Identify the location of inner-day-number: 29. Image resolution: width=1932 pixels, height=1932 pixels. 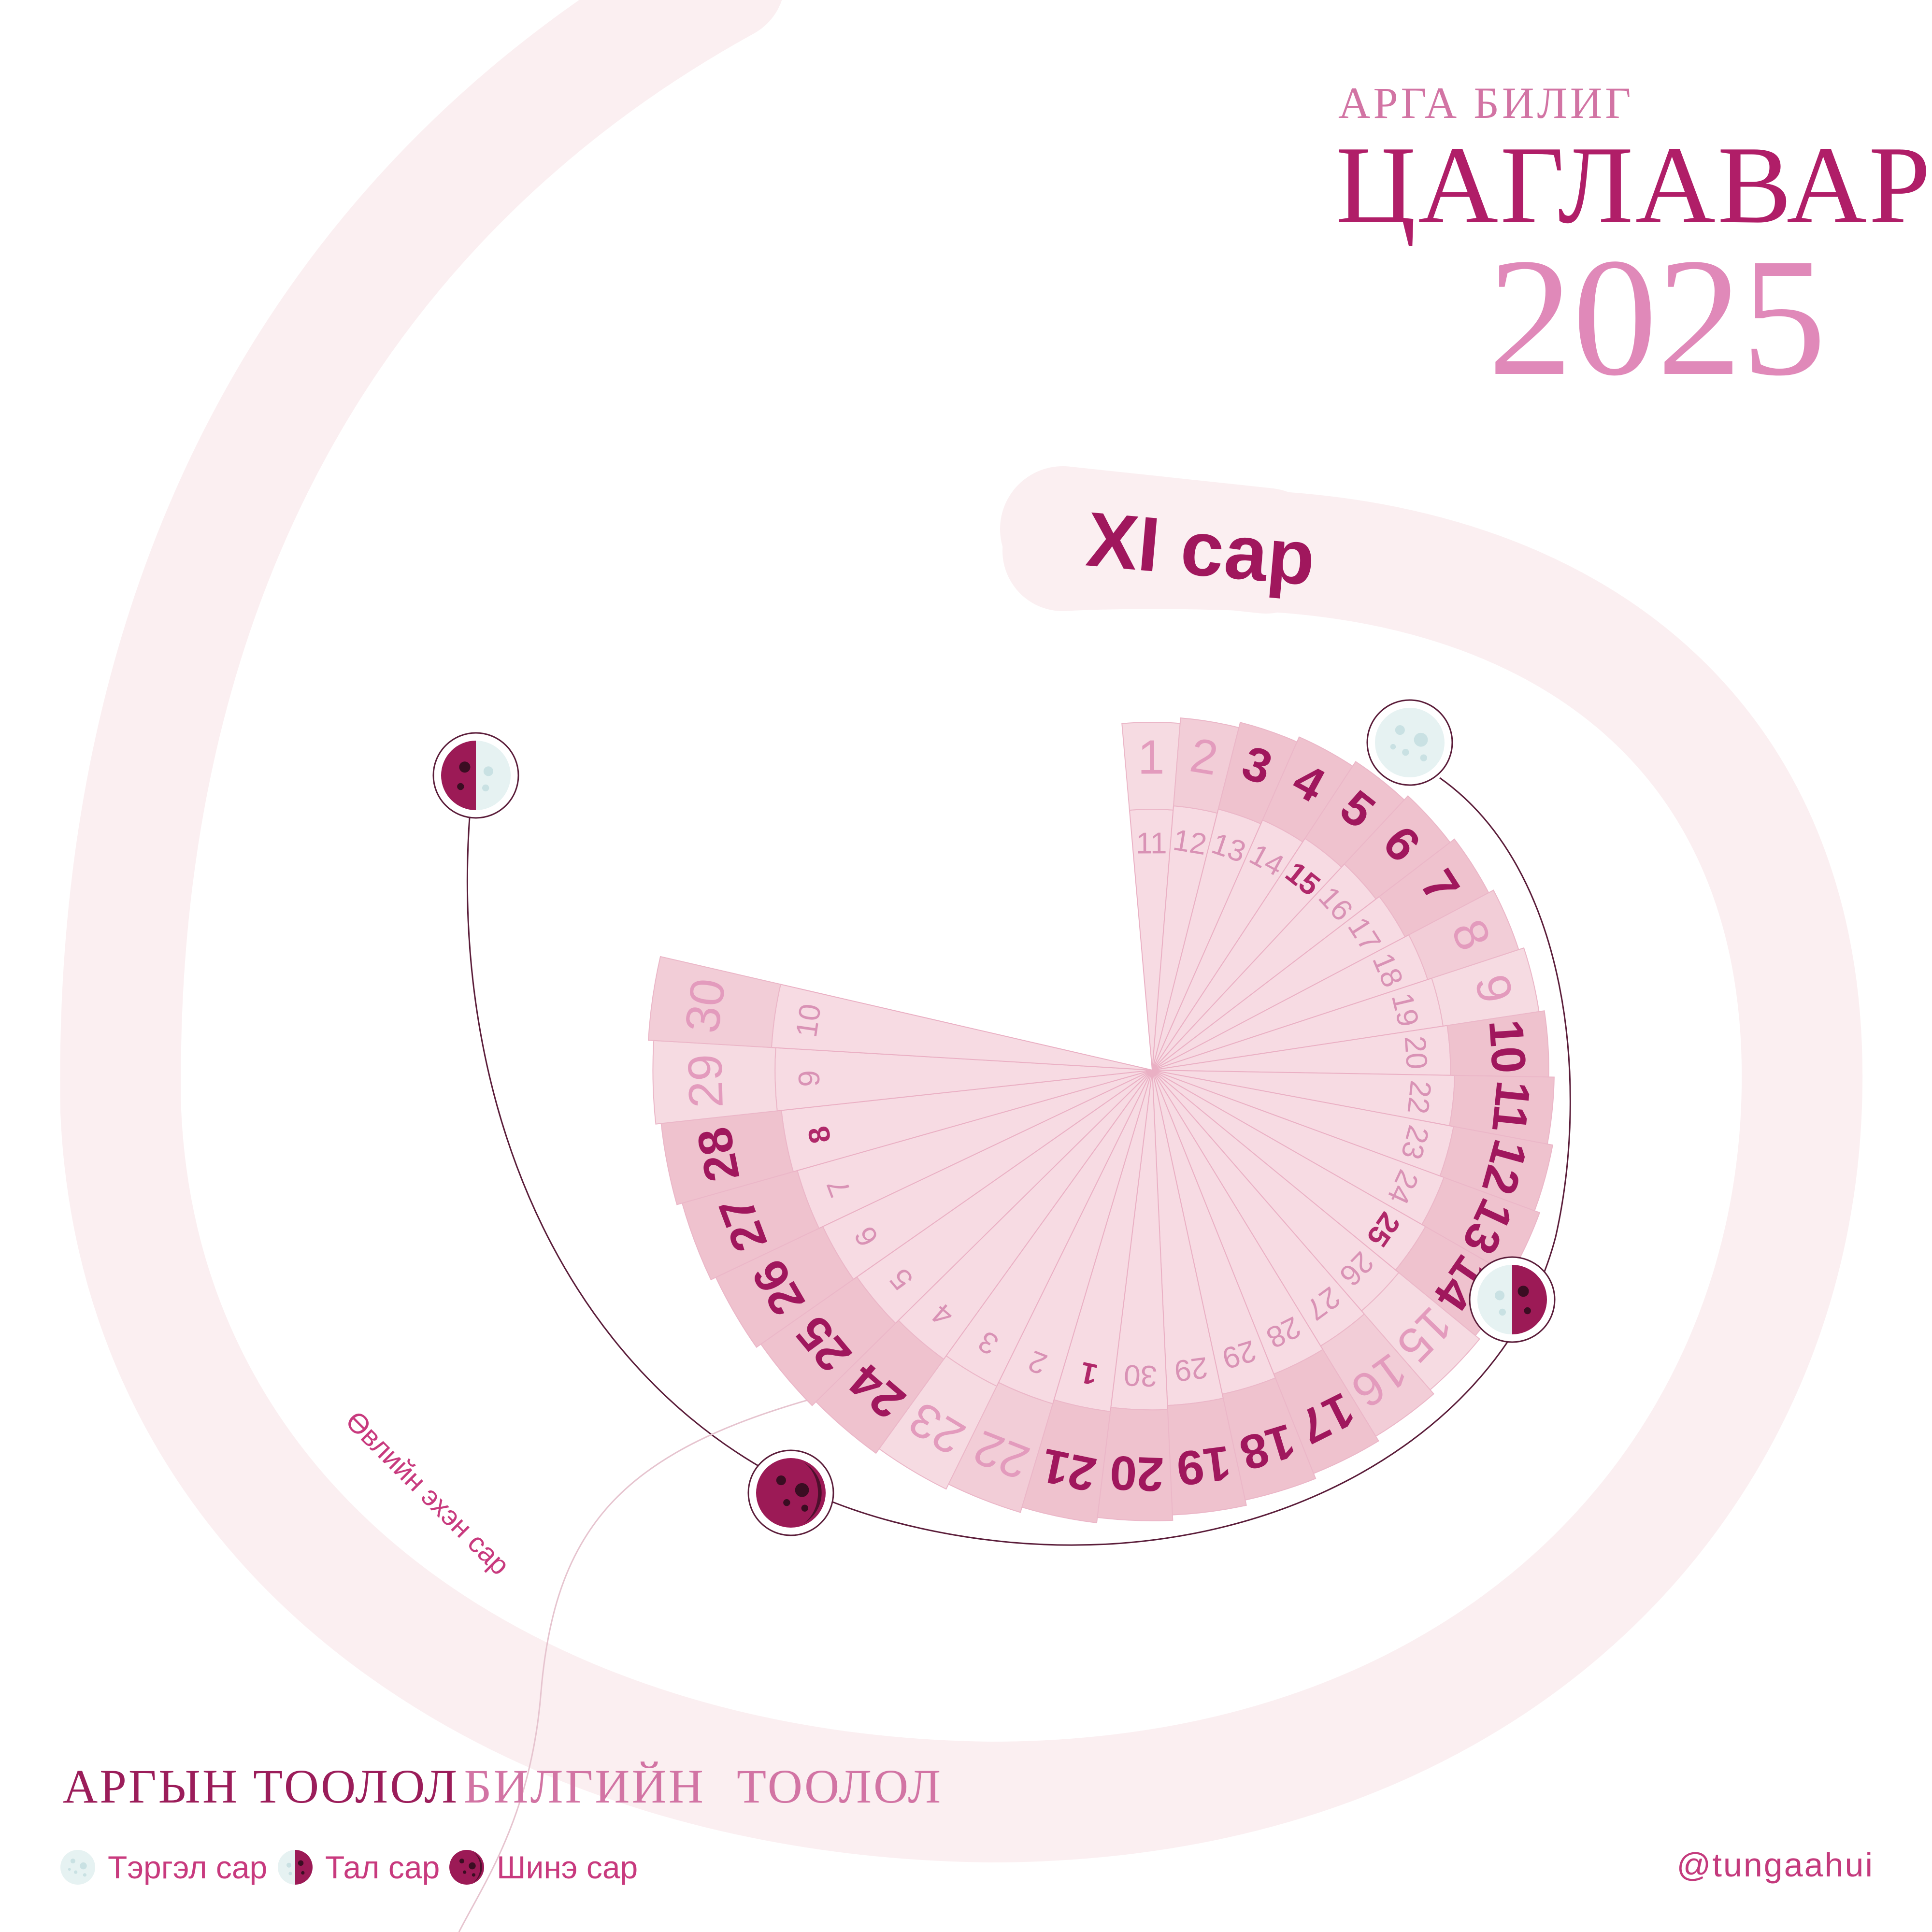
(1191, 1369).